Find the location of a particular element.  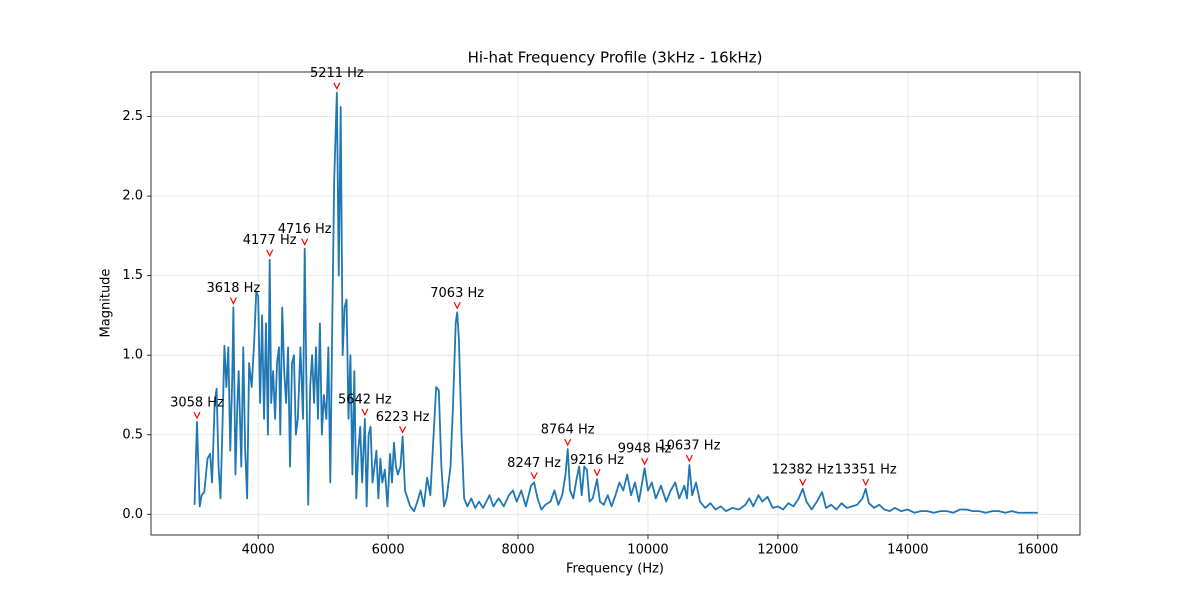

y-tick-label: 0.0 is located at coordinates (132, 514).